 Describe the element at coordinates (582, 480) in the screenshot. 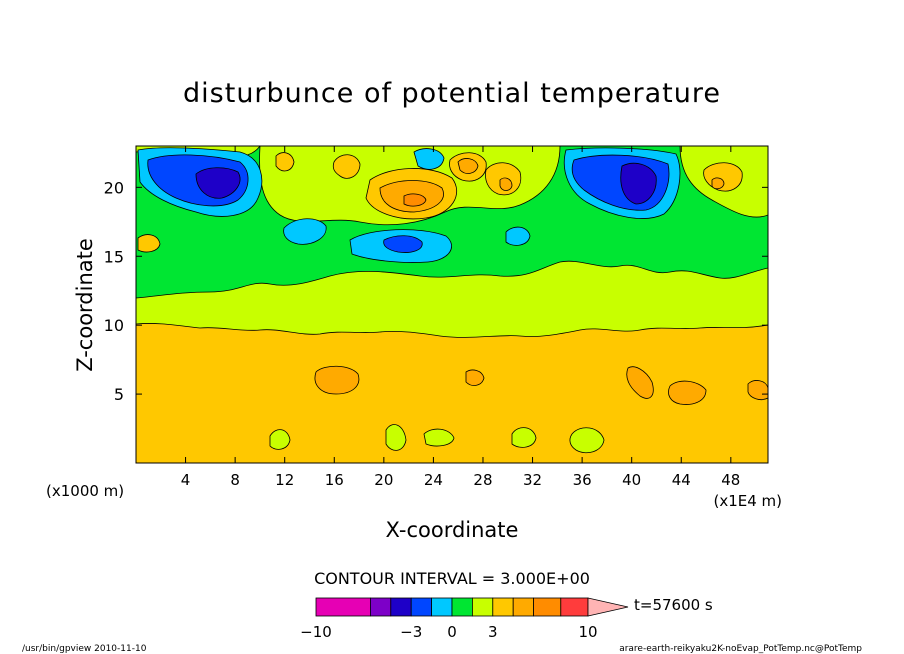

I see `x-tick-label: 36` at that location.